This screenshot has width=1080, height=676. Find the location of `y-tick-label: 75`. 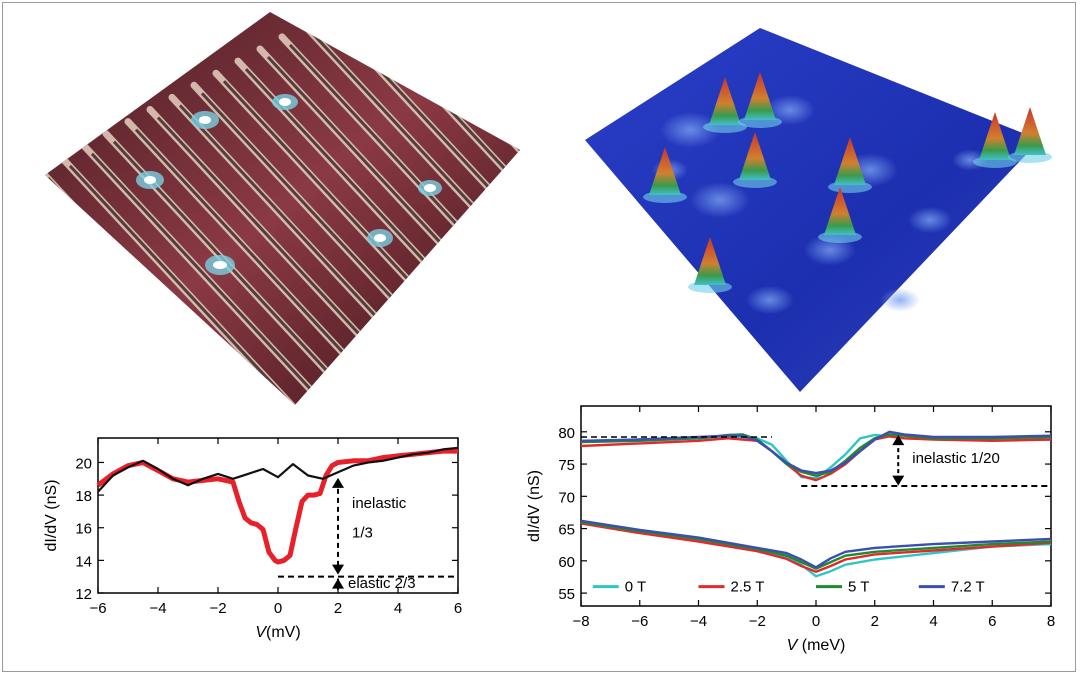

y-tick-label: 75 is located at coordinates (566, 465).